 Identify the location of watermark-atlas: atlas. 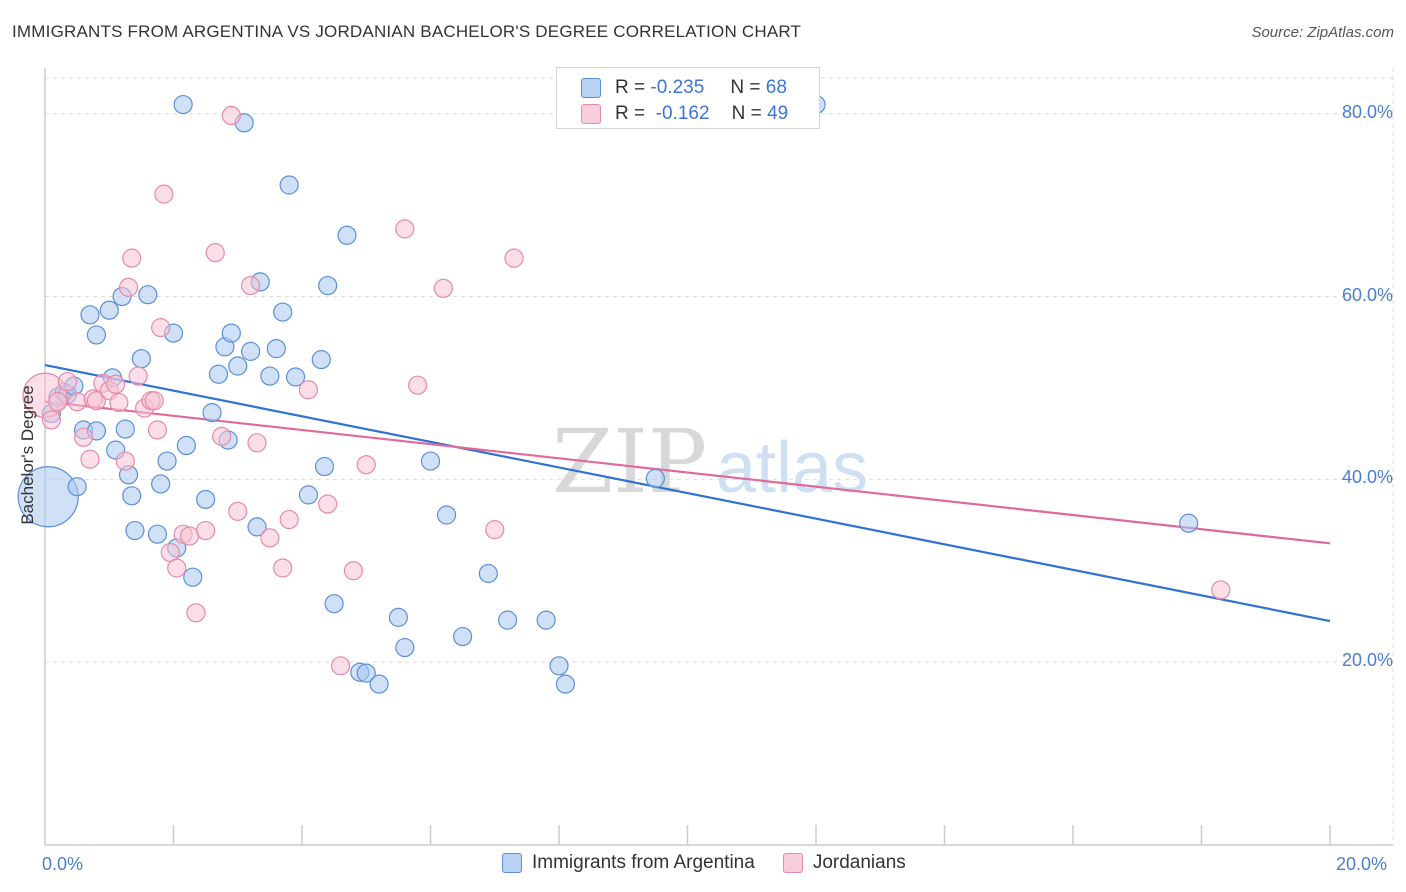
(792, 468).